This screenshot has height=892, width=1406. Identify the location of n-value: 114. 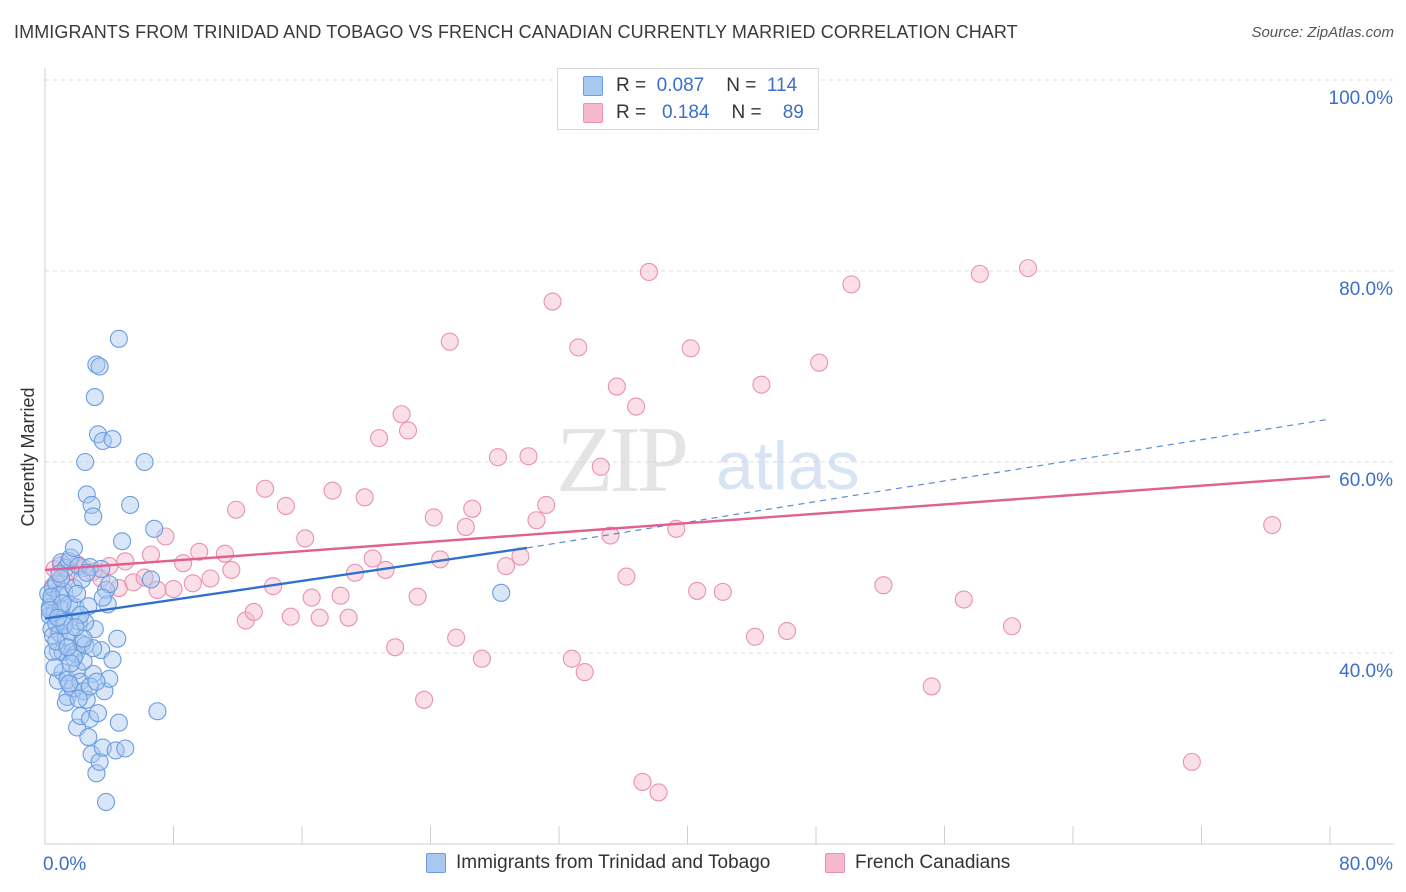
(782, 85).